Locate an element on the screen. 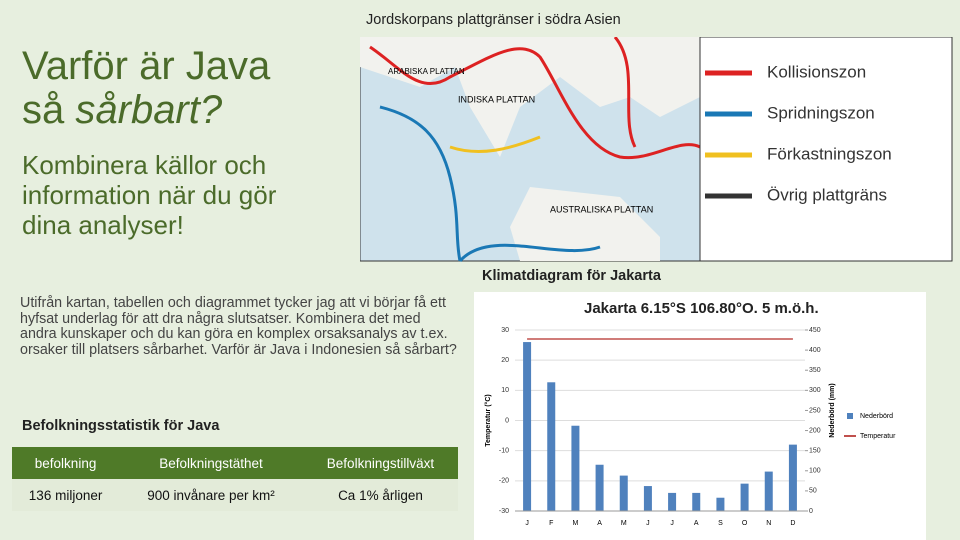 This screenshot has height=540, width=960. y-tick-label: 30 is located at coordinates (505, 330).